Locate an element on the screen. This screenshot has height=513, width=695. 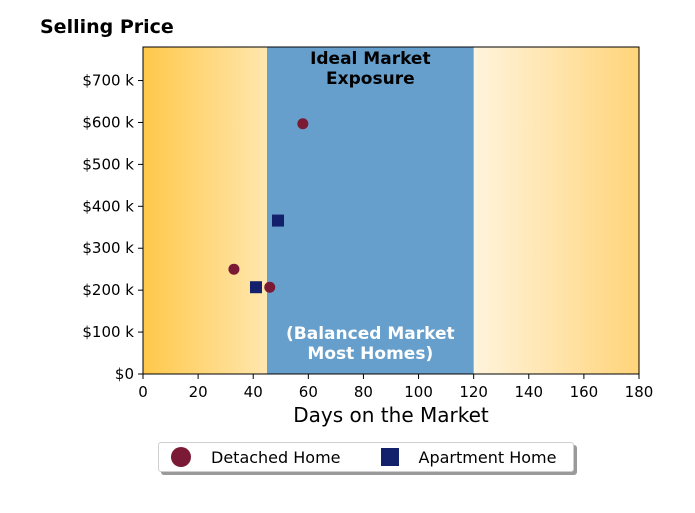
x-tick-label: 100 is located at coordinates (418, 392).